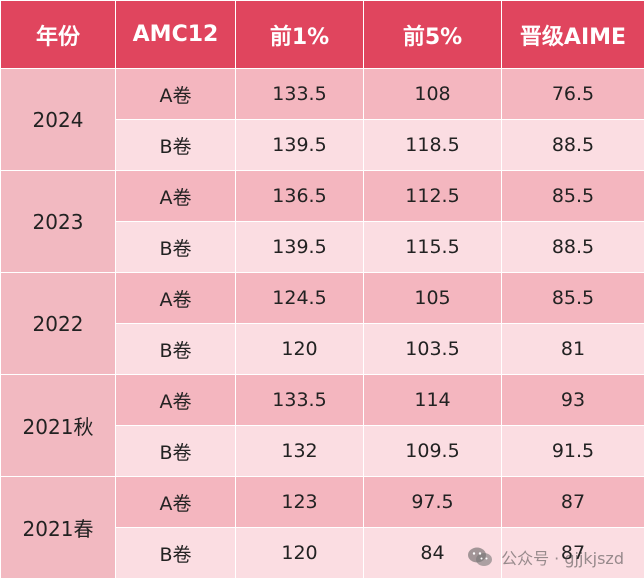 This screenshot has height=583, width=644. Describe the element at coordinates (432, 94) in the screenshot. I see `top5-cell: 108` at that location.